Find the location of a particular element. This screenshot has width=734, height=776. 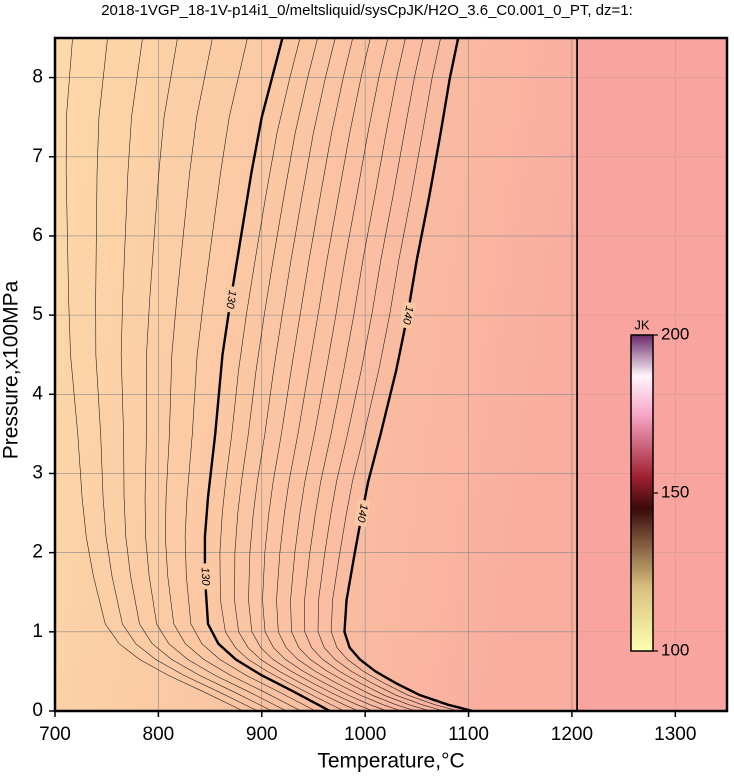

x-tick-label: 900 is located at coordinates (262, 734).